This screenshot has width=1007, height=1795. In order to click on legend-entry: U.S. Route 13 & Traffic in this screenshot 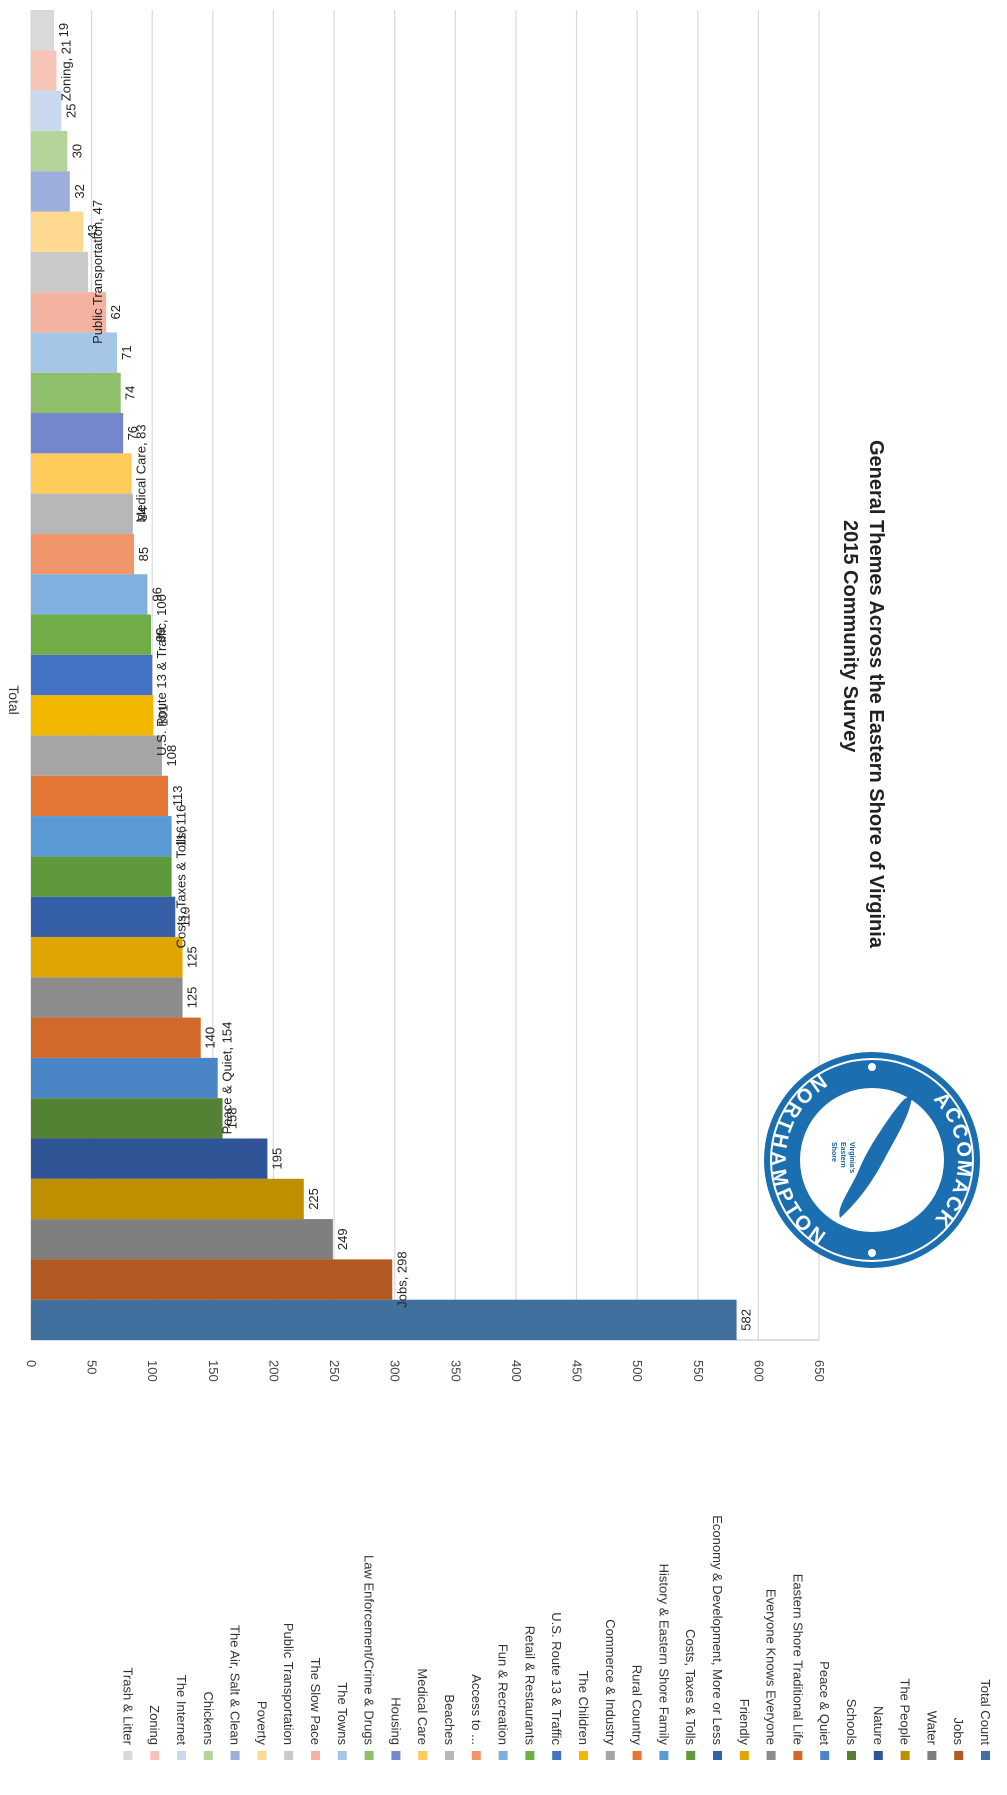, I will do `click(556, 1678)`.